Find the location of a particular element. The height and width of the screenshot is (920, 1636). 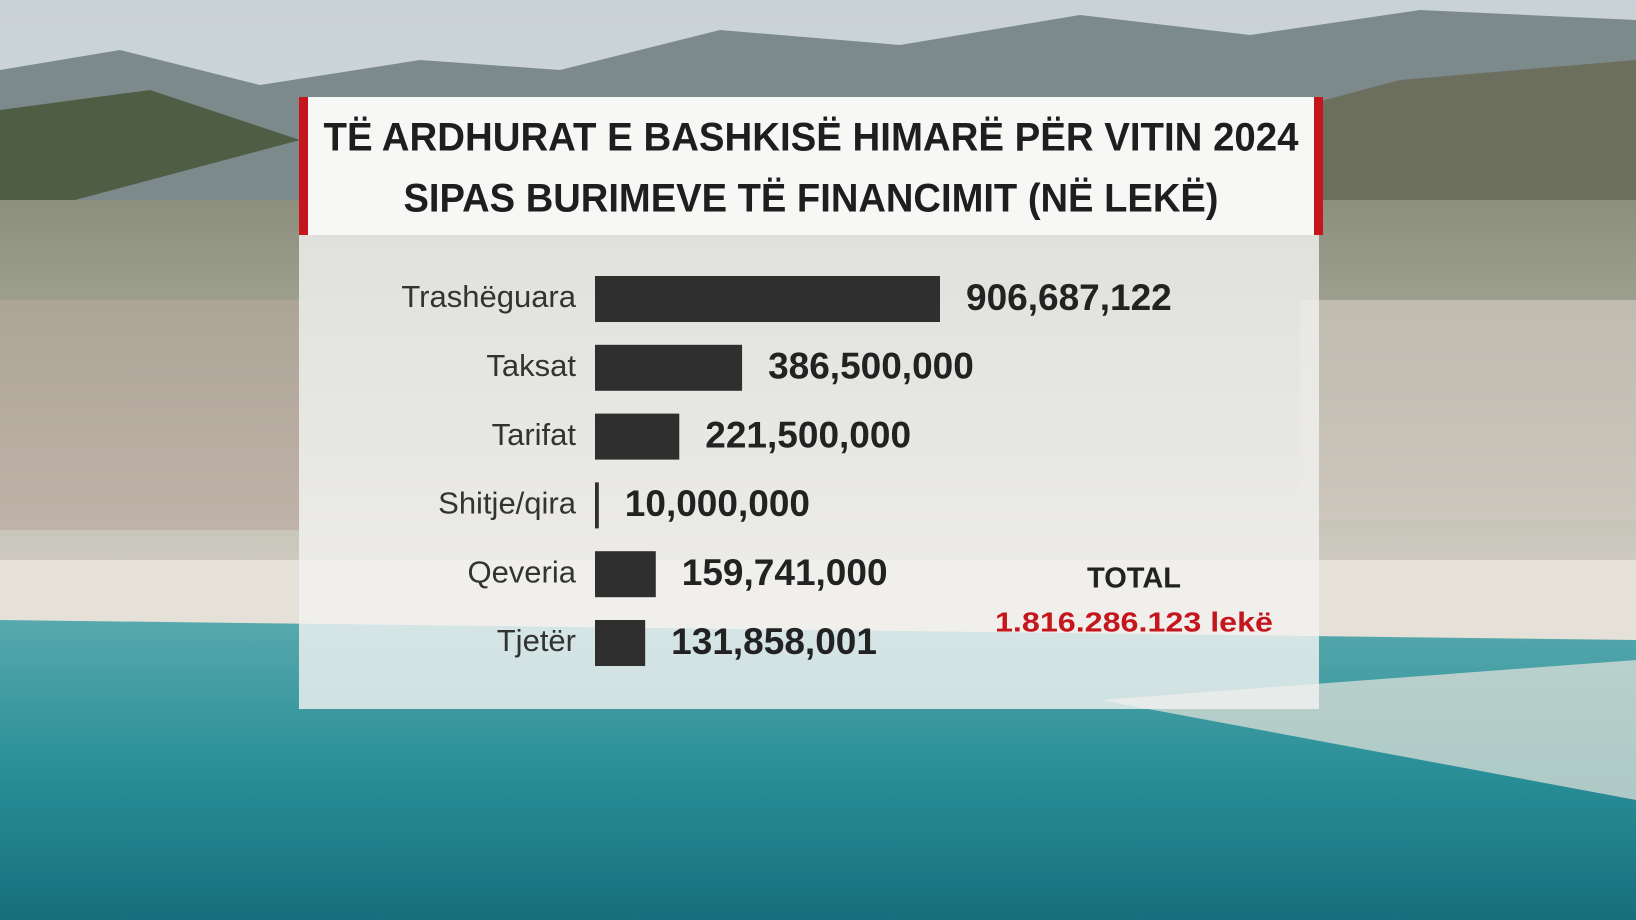

value-label: 159,741,000 is located at coordinates (785, 572).